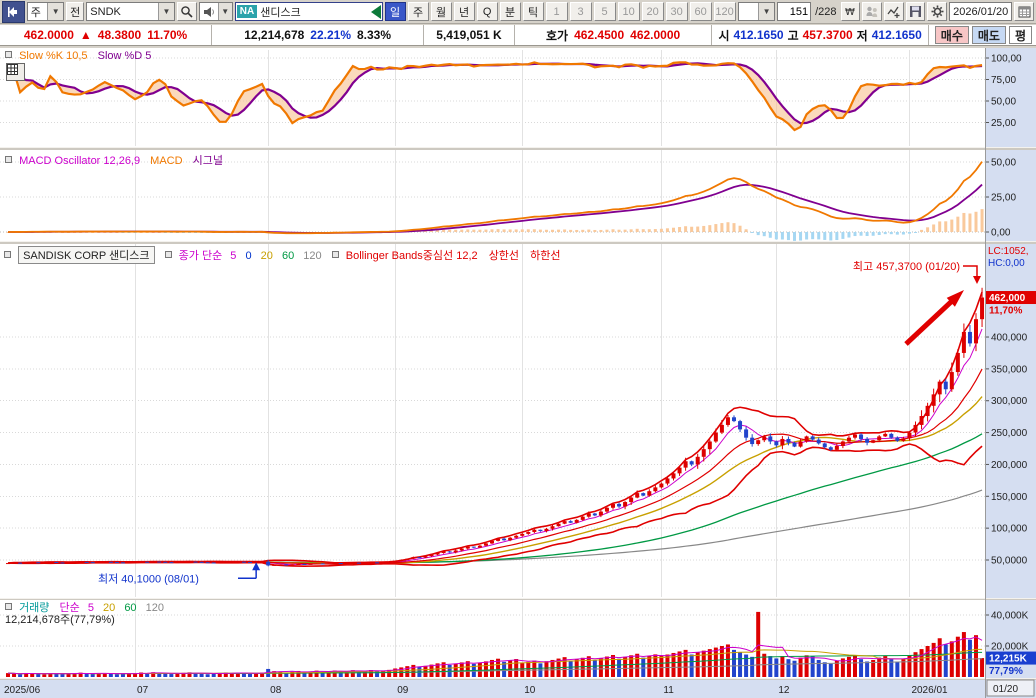 This screenshot has height=698, width=1036. What do you see at coordinates (655, 35) in the screenshot?
I see `last-price: 462.0000` at bounding box center [655, 35].